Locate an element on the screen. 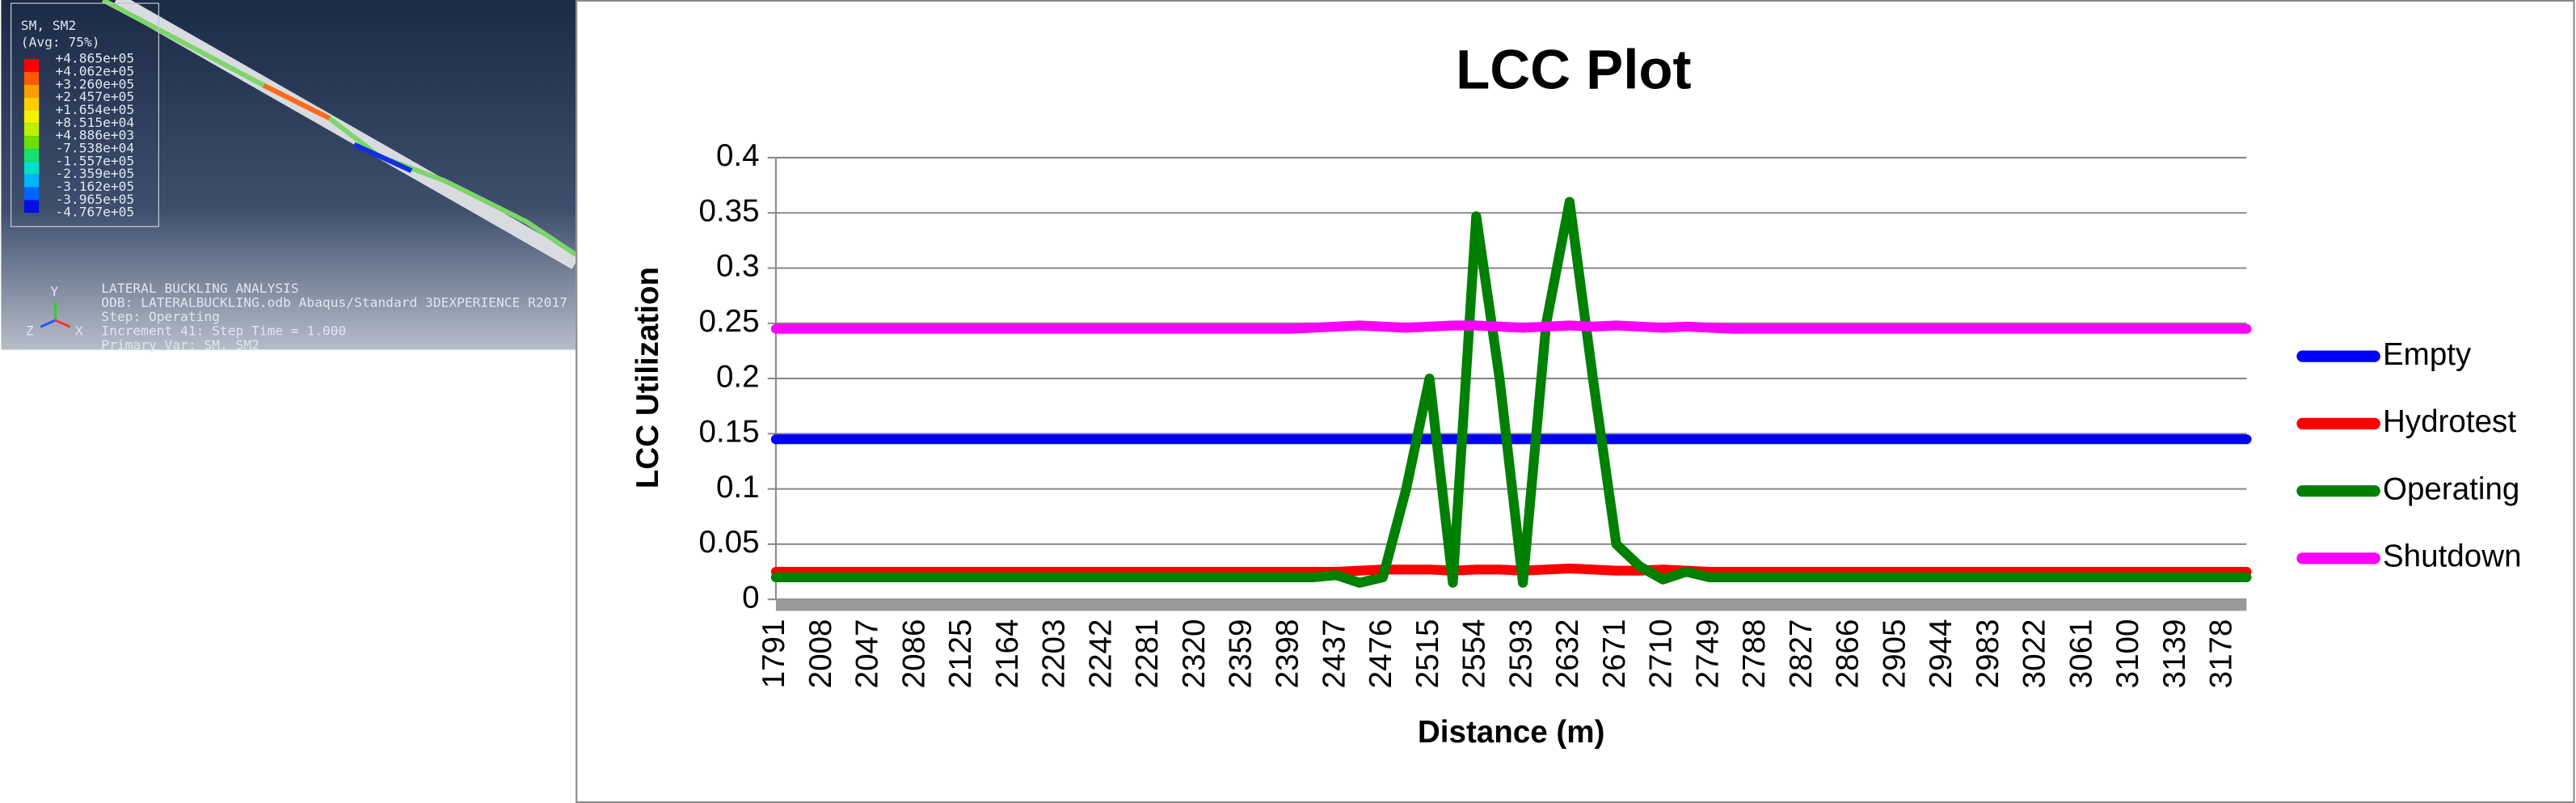 This screenshot has width=2576, height=803. x-tick-label: 1791 is located at coordinates (774, 654).